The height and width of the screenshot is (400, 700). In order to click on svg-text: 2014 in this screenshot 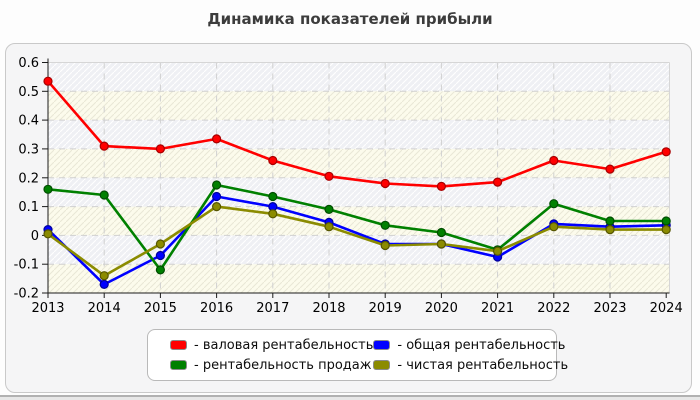, I will do `click(104, 308)`.